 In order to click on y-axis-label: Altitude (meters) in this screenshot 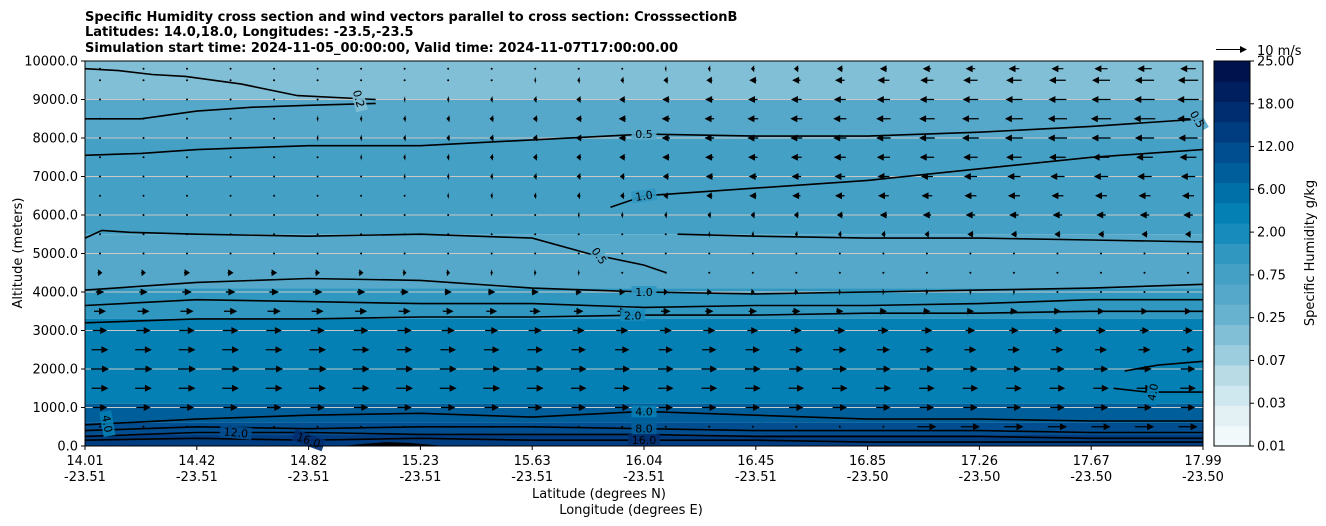, I will do `click(18, 253)`.